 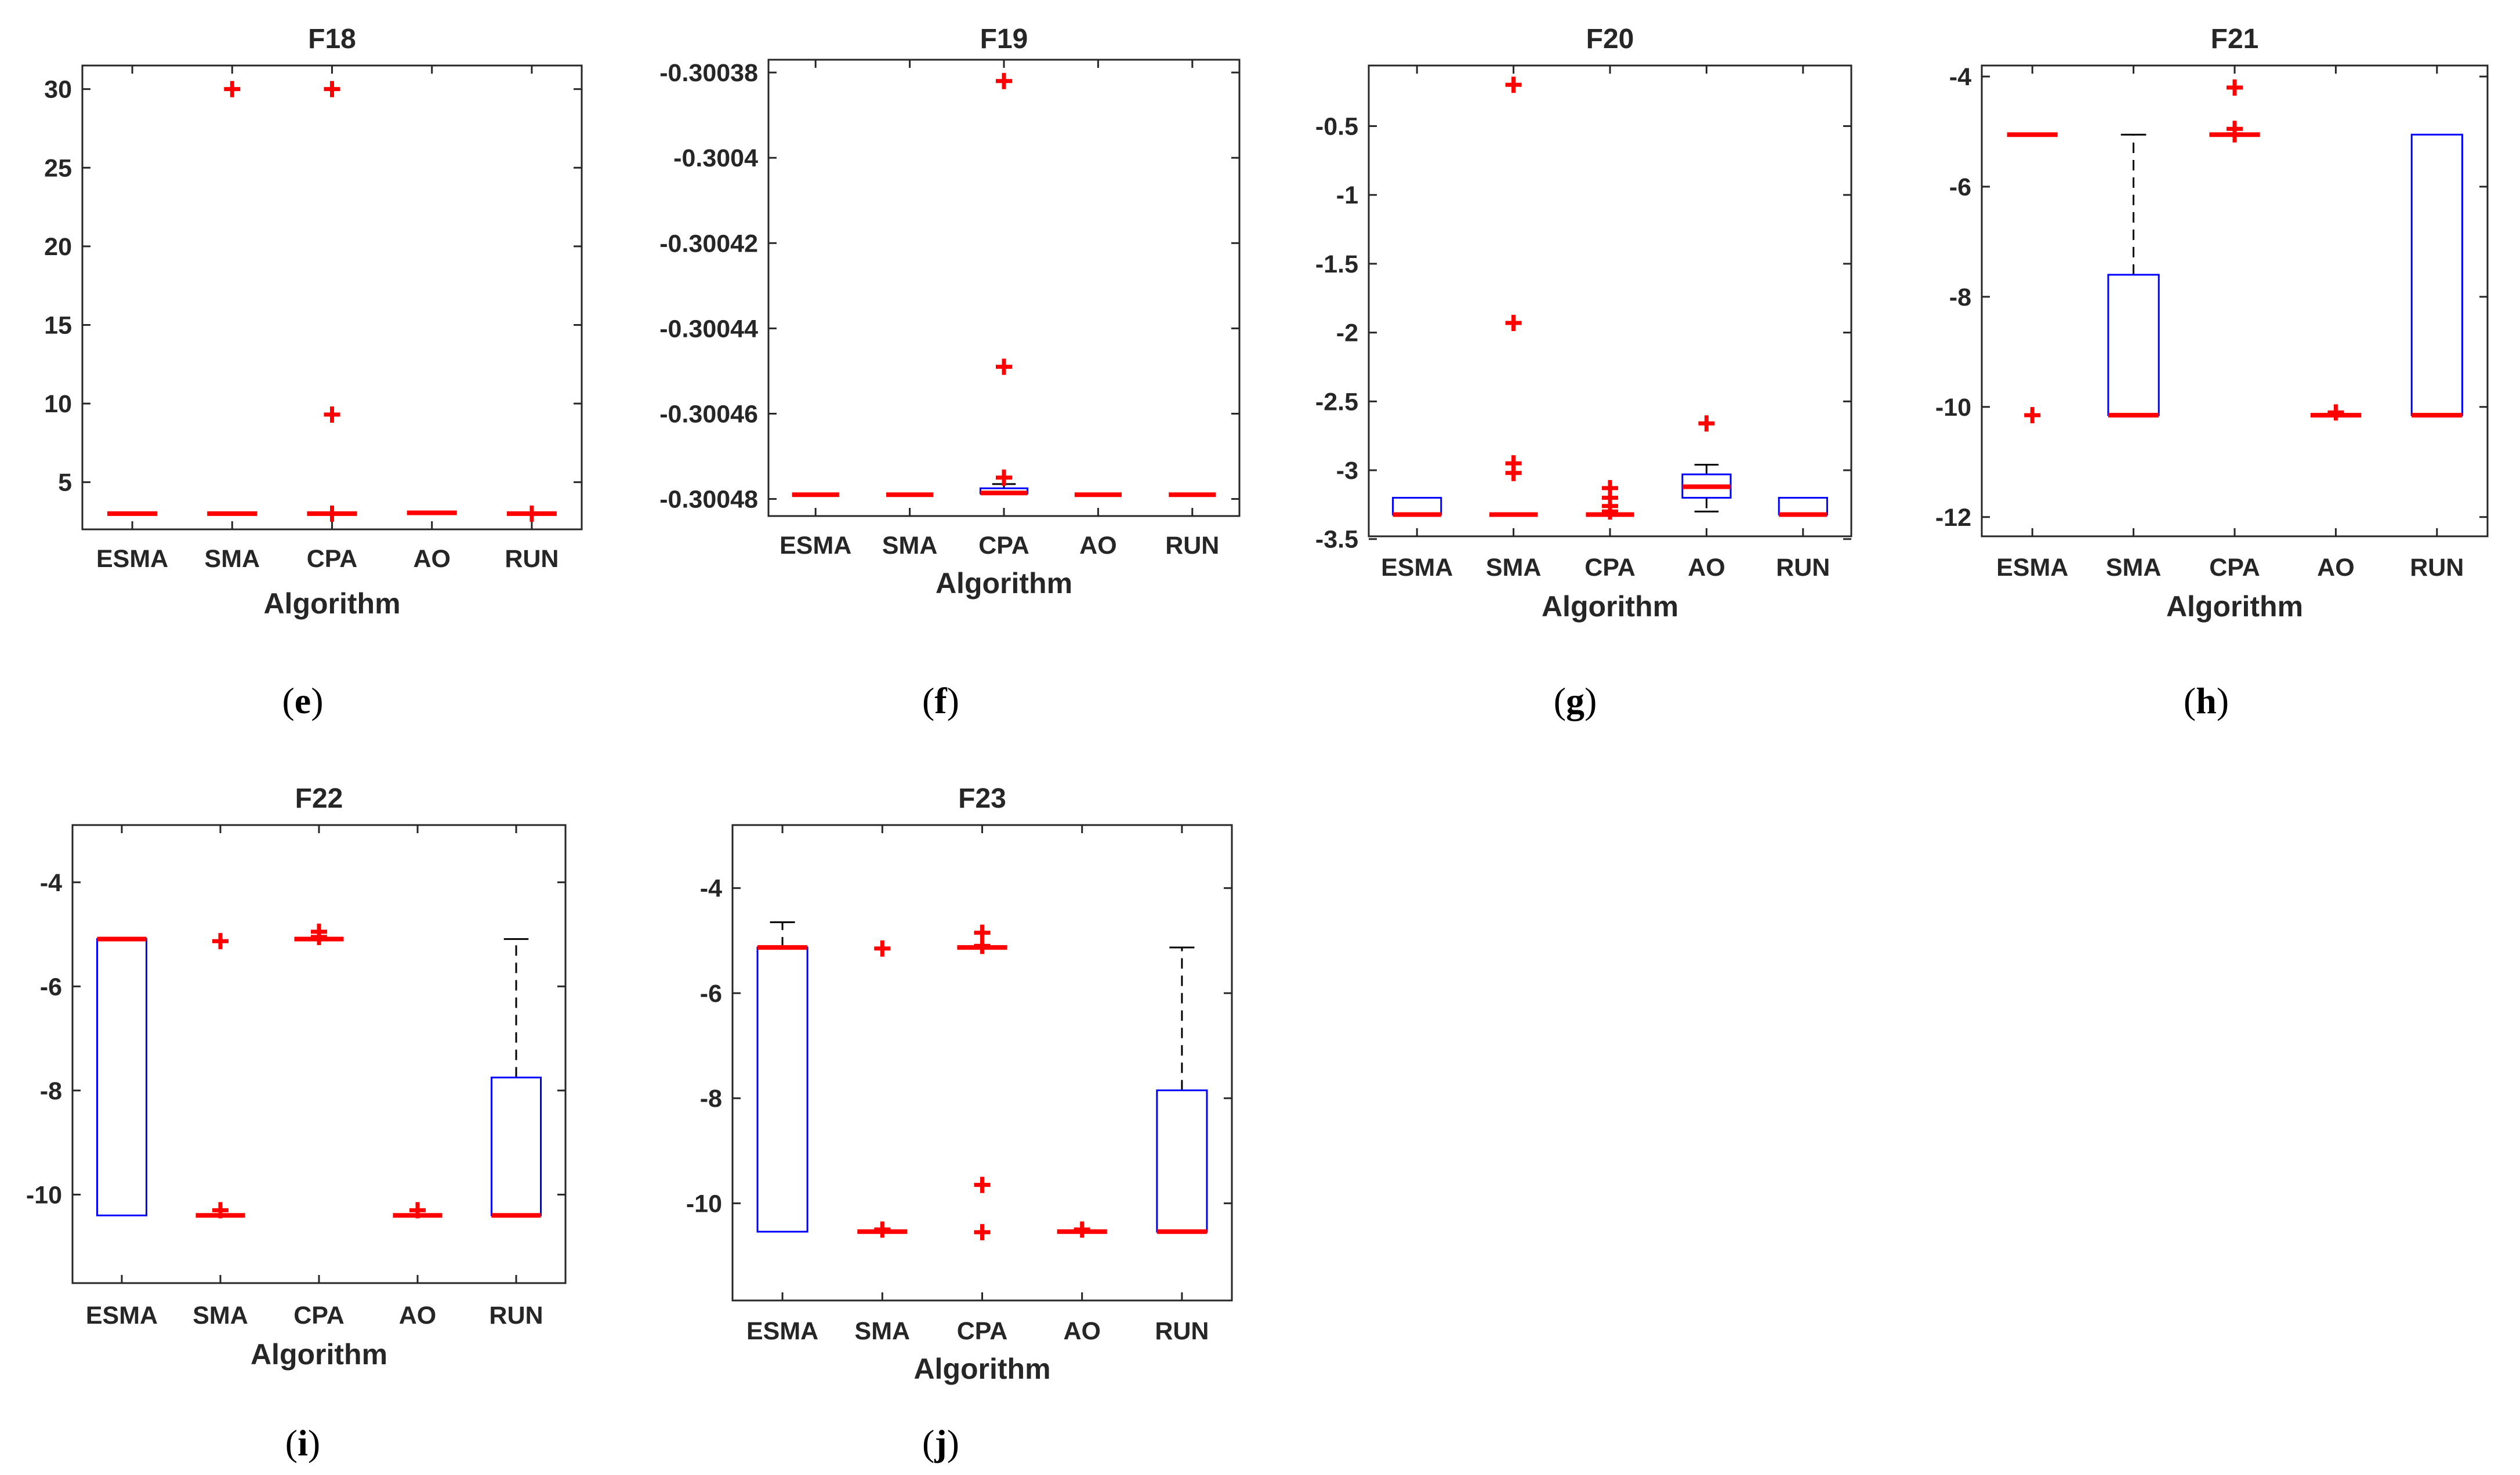 What do you see at coordinates (2235, 40) in the screenshot?
I see `chart-title: F21` at bounding box center [2235, 40].